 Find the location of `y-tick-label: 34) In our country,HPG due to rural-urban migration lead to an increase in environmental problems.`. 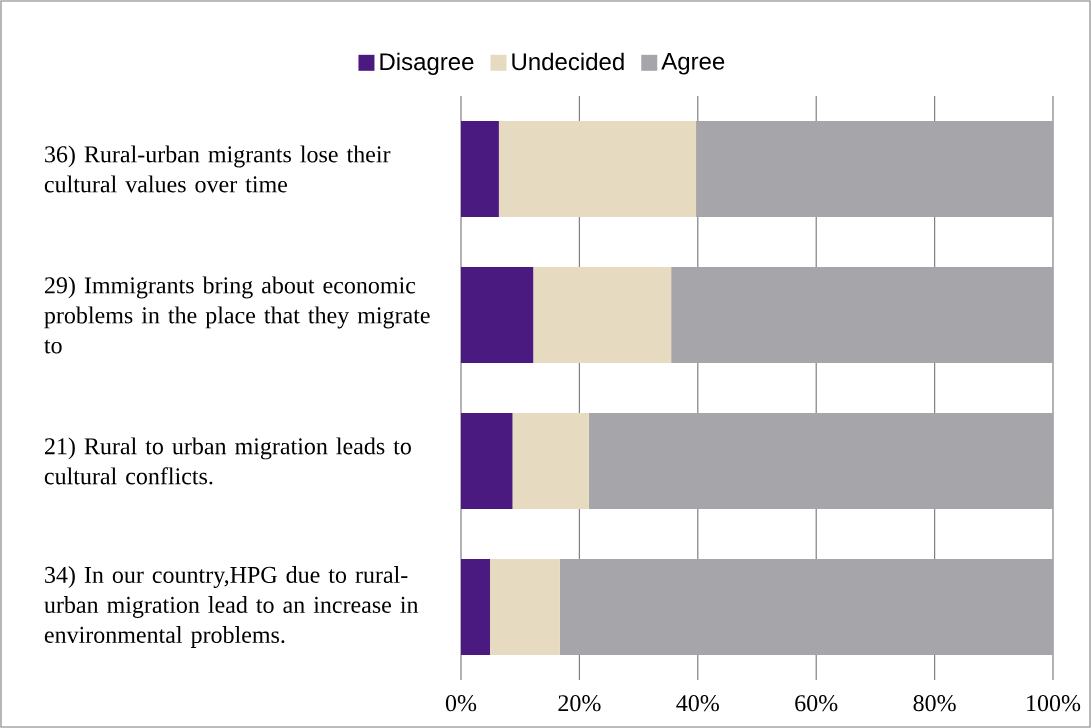

y-tick-label: 34) In our country,HPG due to rural-urban migration lead to an increase in environmental problems. is located at coordinates (231, 607).